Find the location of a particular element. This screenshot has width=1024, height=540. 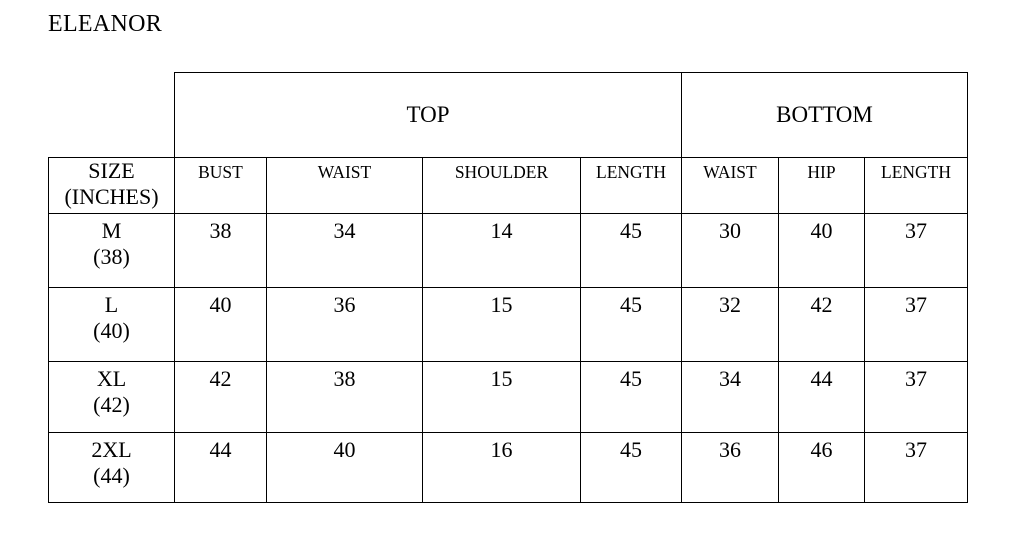

value-cell-hip: 44 is located at coordinates (821, 397).